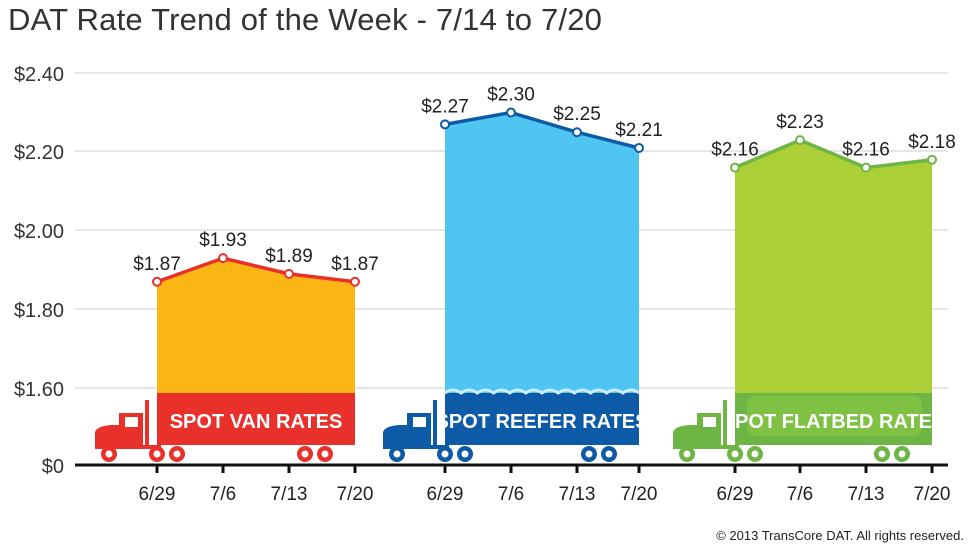 This screenshot has width=980, height=552. What do you see at coordinates (289, 256) in the screenshot?
I see `data-label: $1.89` at bounding box center [289, 256].